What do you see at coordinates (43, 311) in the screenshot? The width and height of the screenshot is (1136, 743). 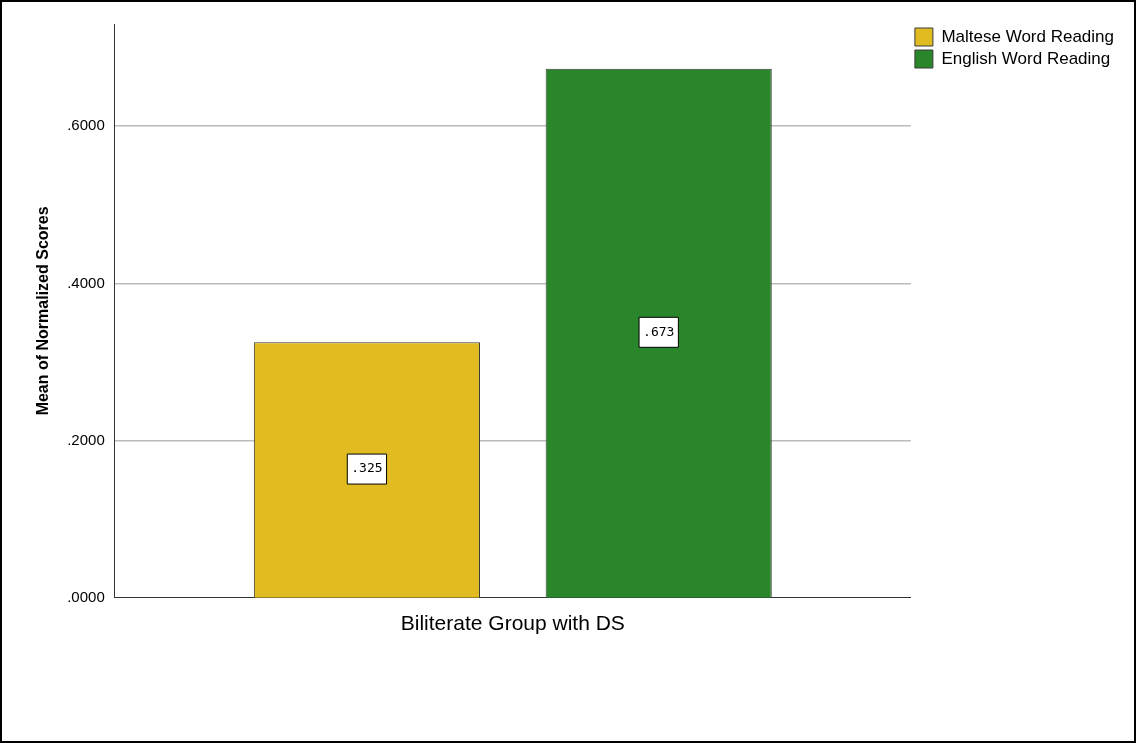 I see `y-axis-title: Mean of Normalized Scores` at bounding box center [43, 311].